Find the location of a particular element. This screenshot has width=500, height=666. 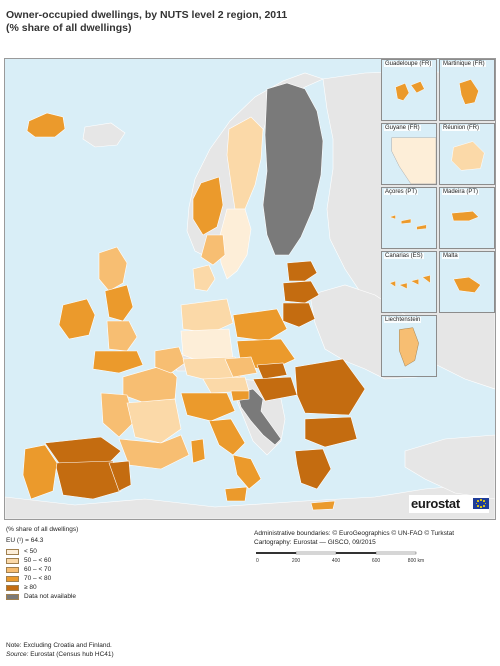

inset-guadeloupe: Guadeloupe (FR) is located at coordinates (409, 90).